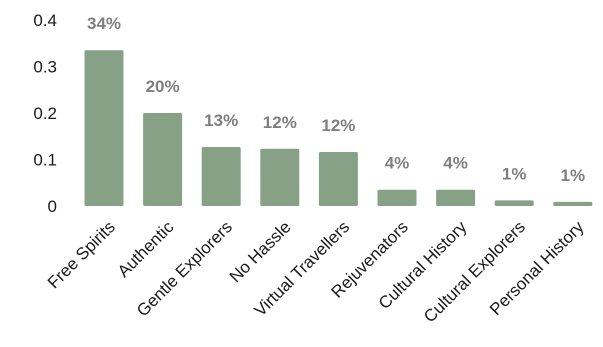  Describe the element at coordinates (45, 20) in the screenshot. I see `y-tick-label: 0.4` at that location.